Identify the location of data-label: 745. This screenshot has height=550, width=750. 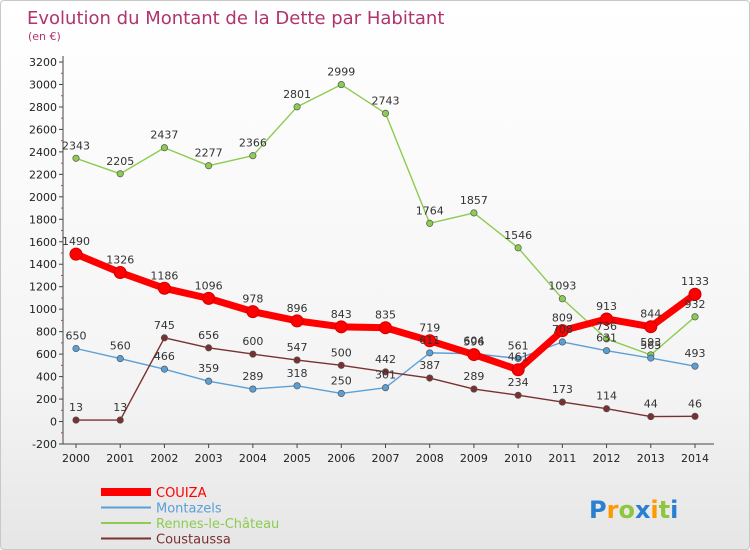
(164, 325).